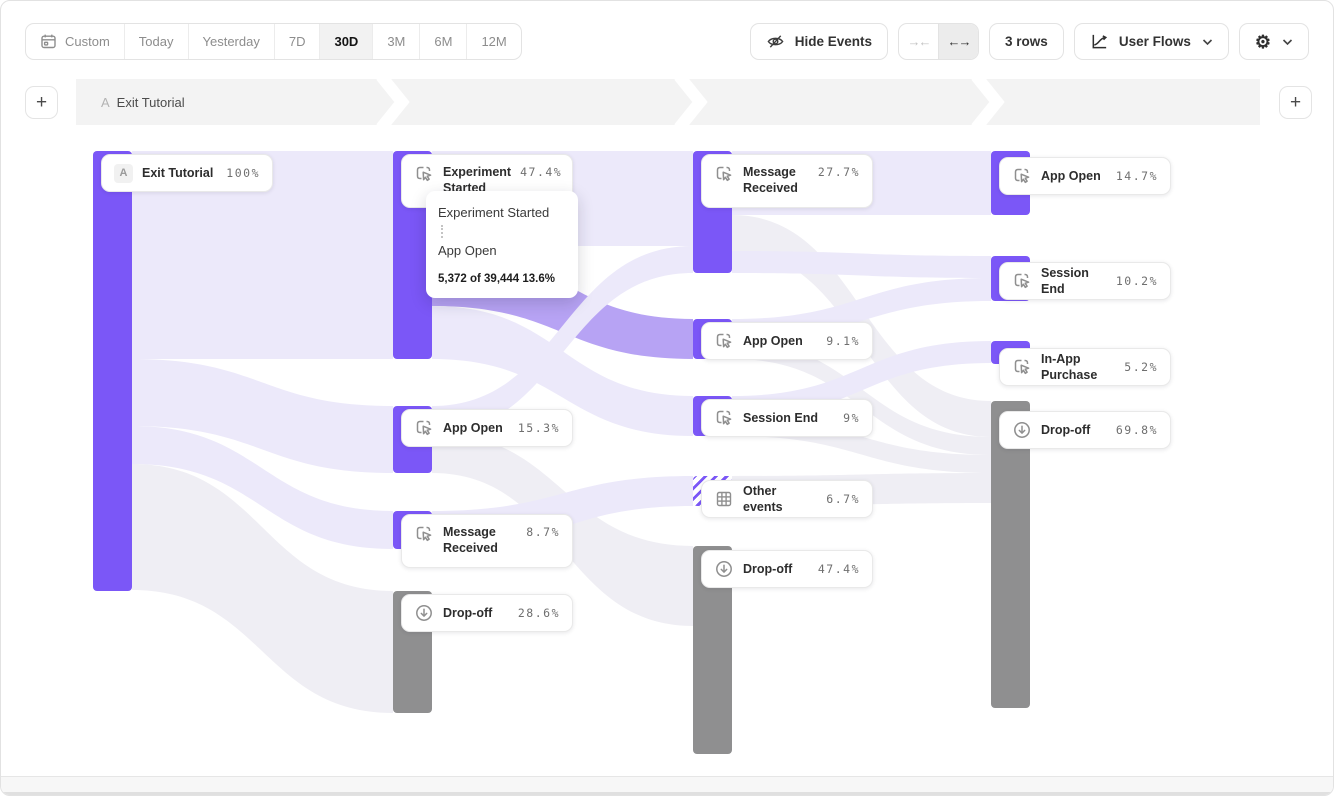 The image size is (1334, 796). I want to click on date-range-label: 7D, so click(297, 41).